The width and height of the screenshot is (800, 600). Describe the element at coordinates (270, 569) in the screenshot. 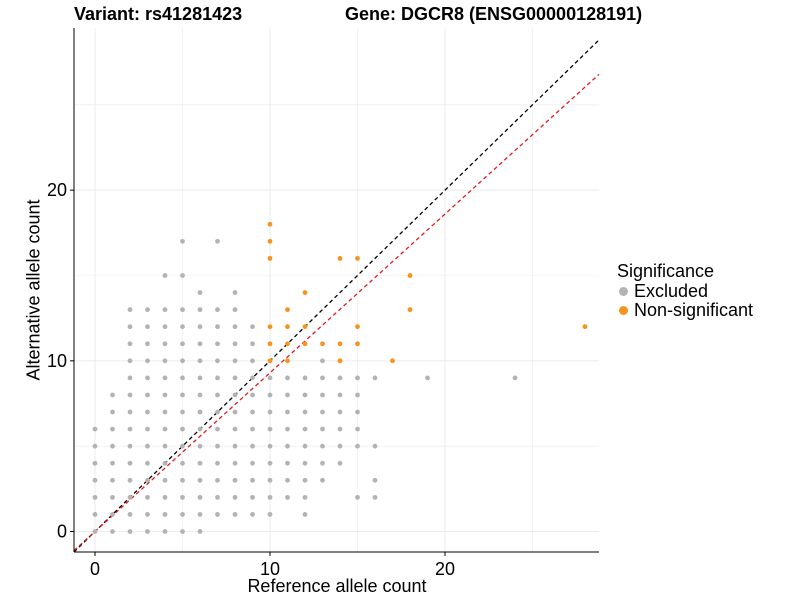

I see `x-tick-label: 10` at that location.